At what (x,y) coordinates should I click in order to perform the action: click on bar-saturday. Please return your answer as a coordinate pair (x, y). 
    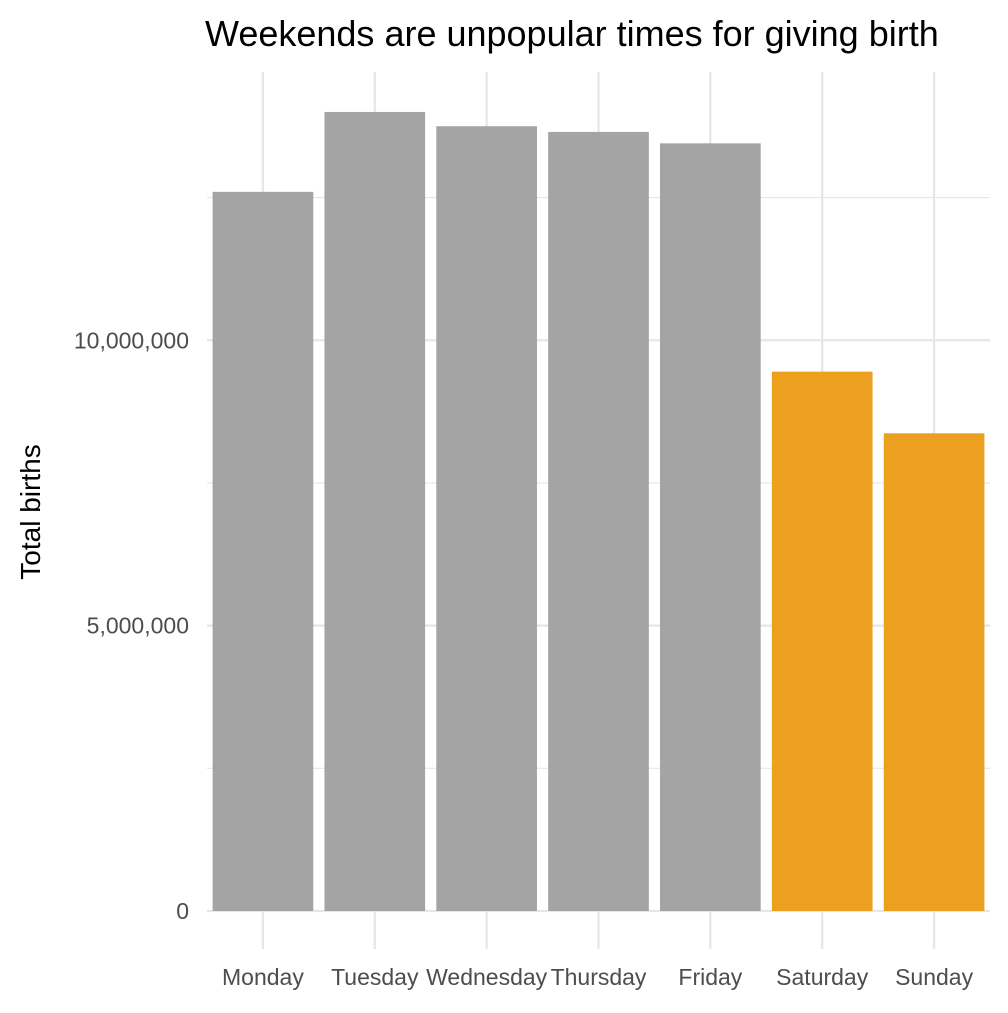
    Looking at the image, I should click on (822, 641).